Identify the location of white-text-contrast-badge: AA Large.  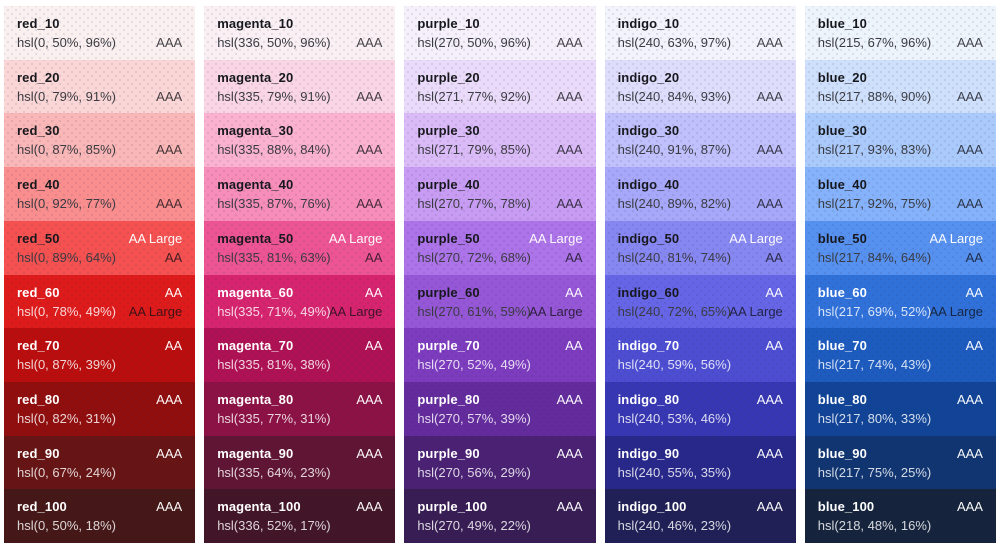
(756, 238).